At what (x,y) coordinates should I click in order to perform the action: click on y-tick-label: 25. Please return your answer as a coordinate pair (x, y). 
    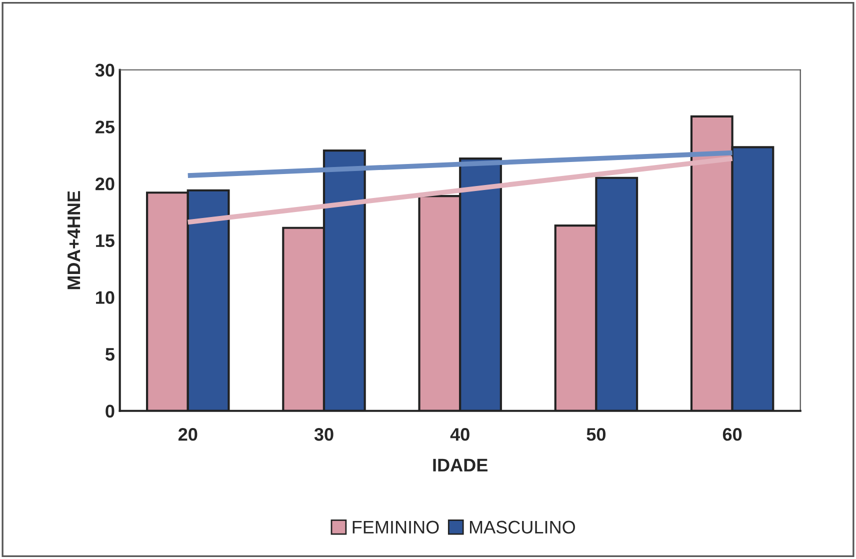
    Looking at the image, I should click on (105, 127).